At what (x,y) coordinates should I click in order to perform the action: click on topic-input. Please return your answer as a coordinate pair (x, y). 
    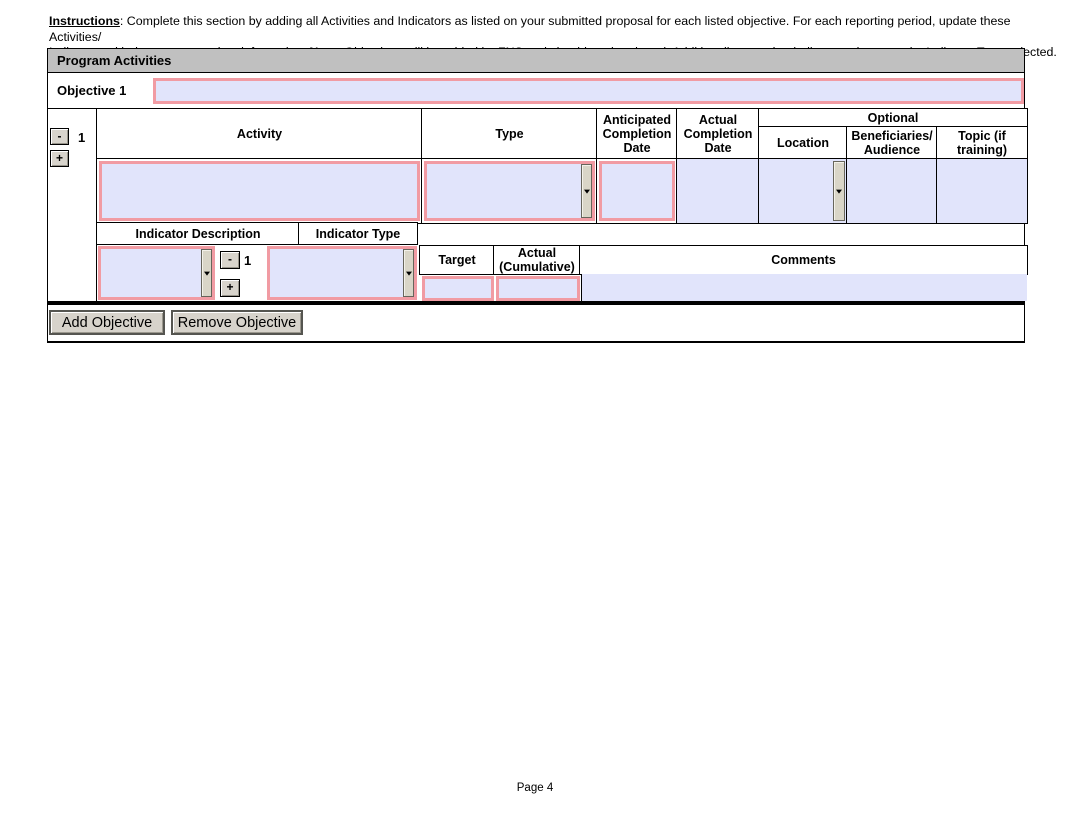
    Looking at the image, I should click on (982, 191).